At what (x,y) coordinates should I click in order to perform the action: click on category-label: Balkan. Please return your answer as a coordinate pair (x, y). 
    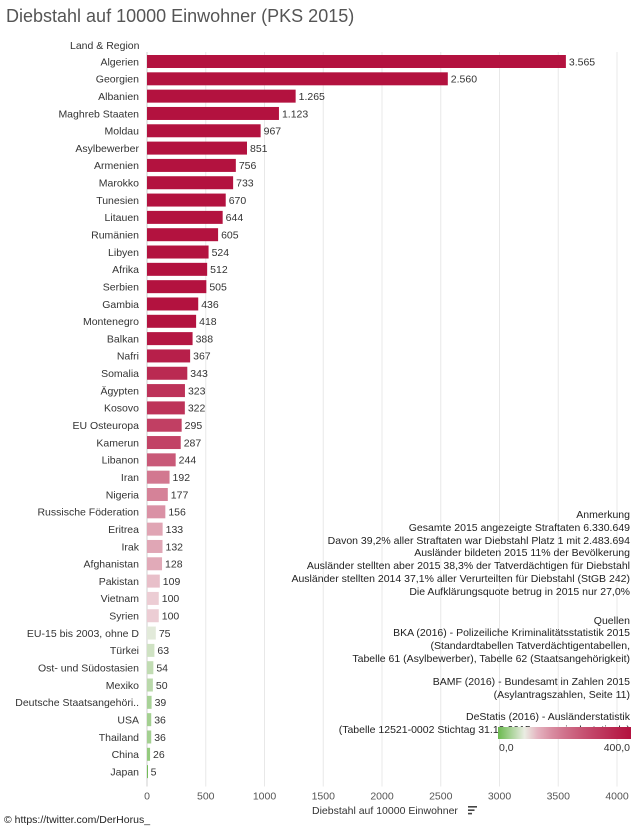
    Looking at the image, I should click on (123, 339).